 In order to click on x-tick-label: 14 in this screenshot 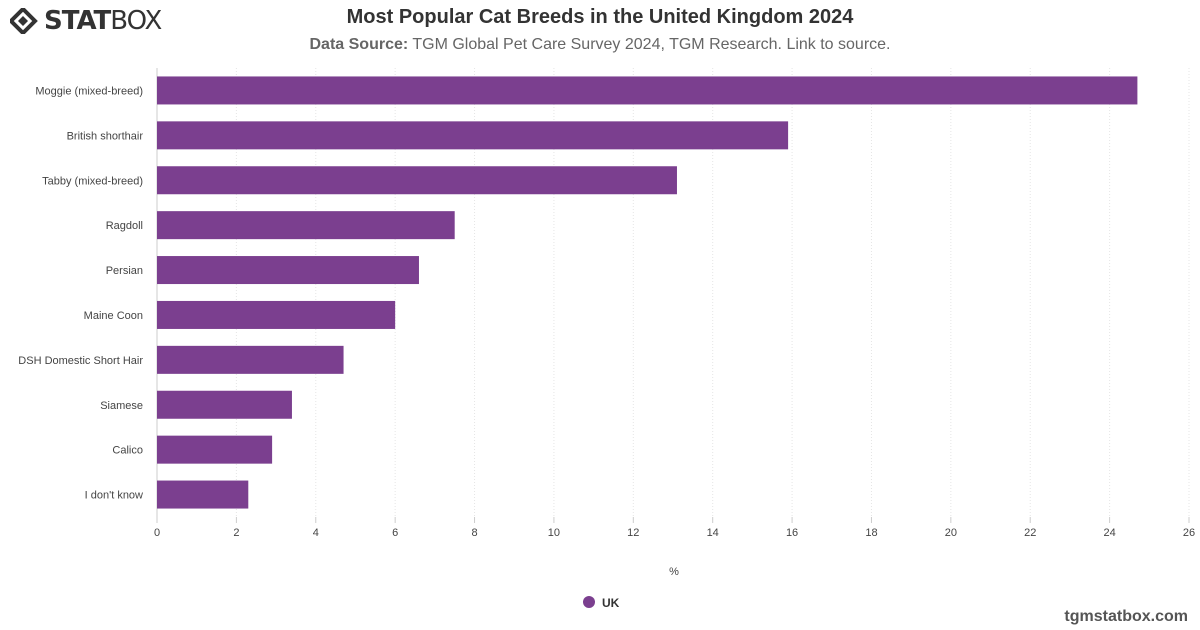, I will do `click(713, 533)`.